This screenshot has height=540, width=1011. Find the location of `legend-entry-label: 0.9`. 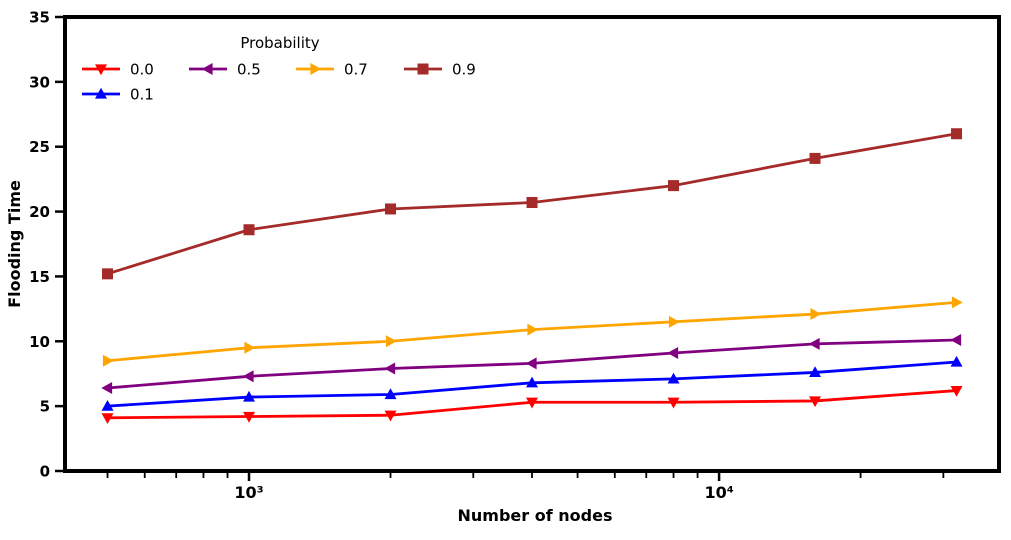

legend-entry-label: 0.9 is located at coordinates (464, 70).